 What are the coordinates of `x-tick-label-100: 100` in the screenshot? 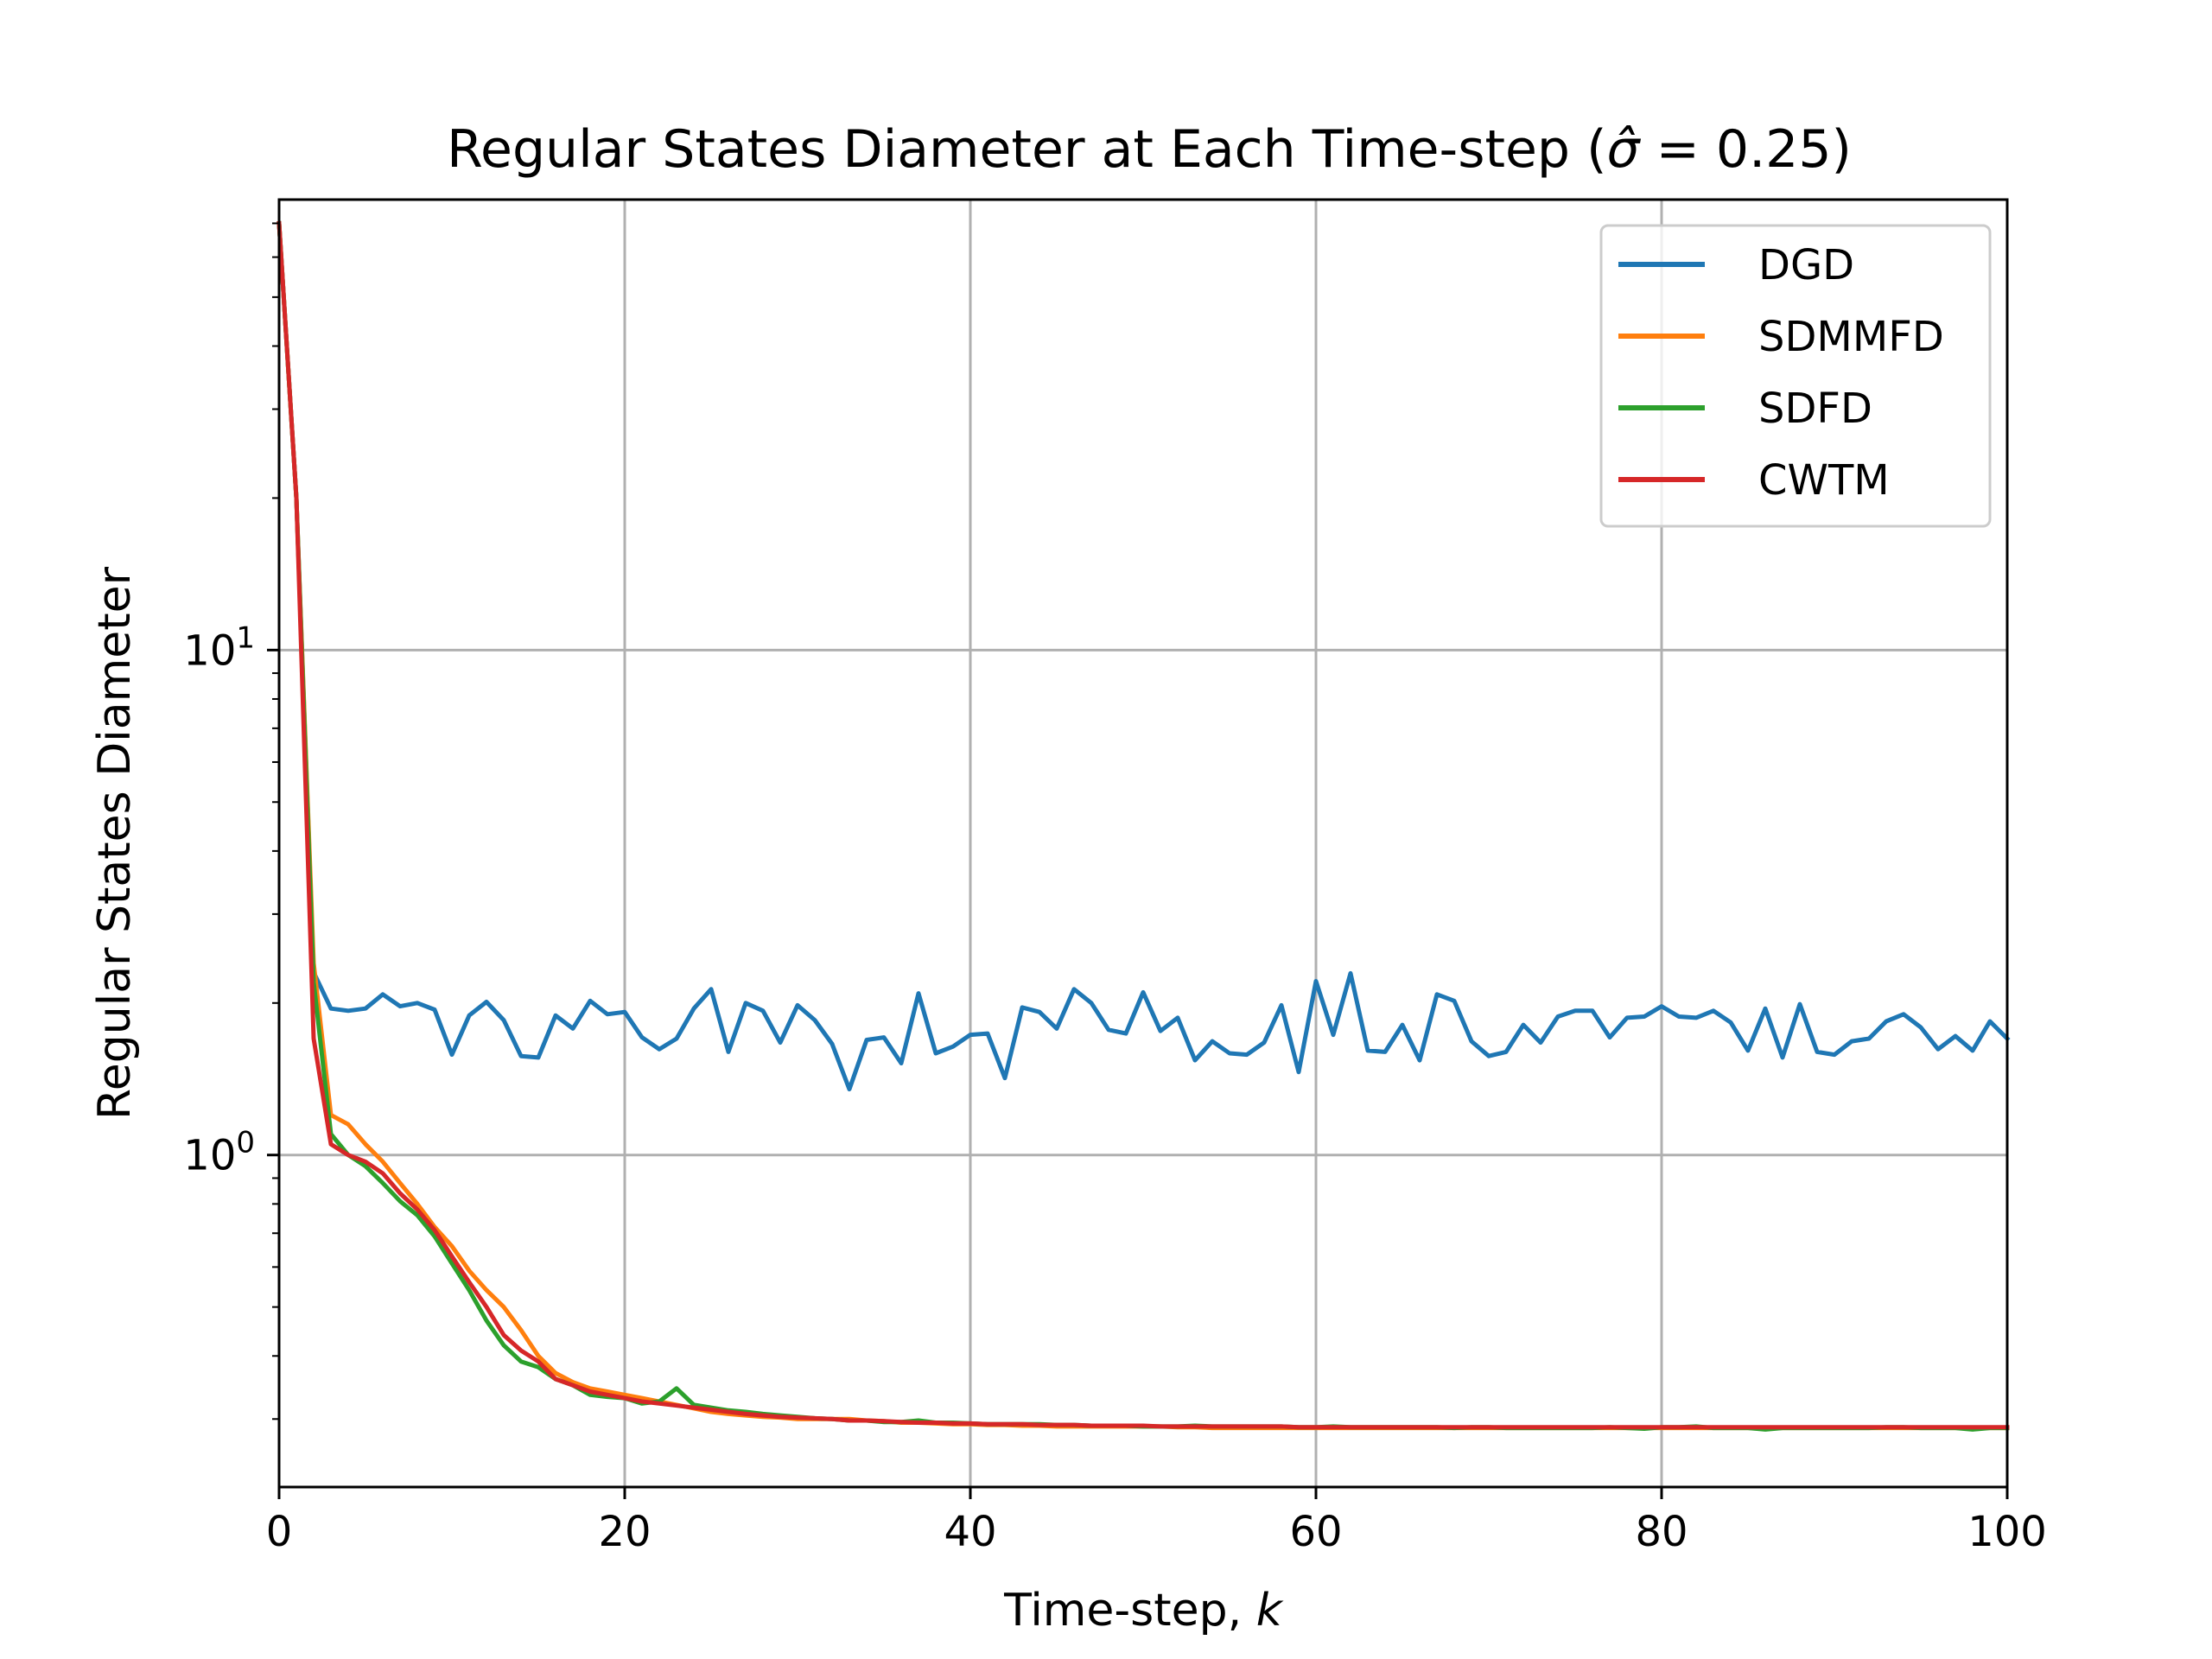 It's located at (2007, 1532).